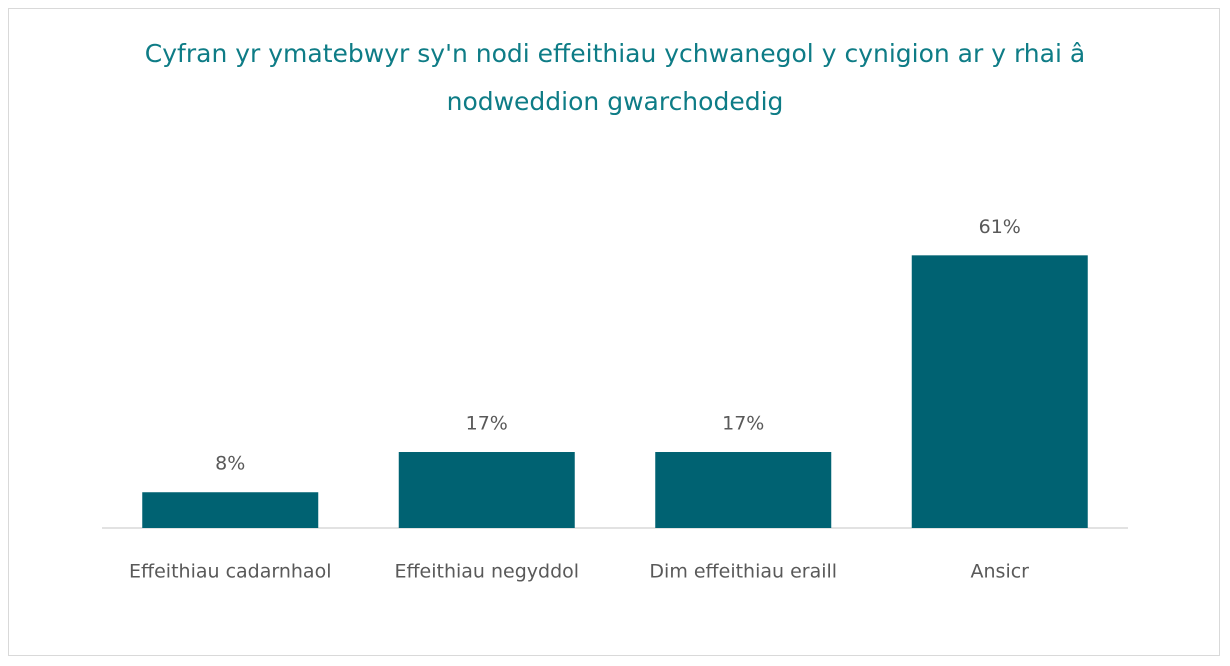 The height and width of the screenshot is (666, 1230). What do you see at coordinates (1000, 227) in the screenshot?
I see `data-label: 61%` at bounding box center [1000, 227].